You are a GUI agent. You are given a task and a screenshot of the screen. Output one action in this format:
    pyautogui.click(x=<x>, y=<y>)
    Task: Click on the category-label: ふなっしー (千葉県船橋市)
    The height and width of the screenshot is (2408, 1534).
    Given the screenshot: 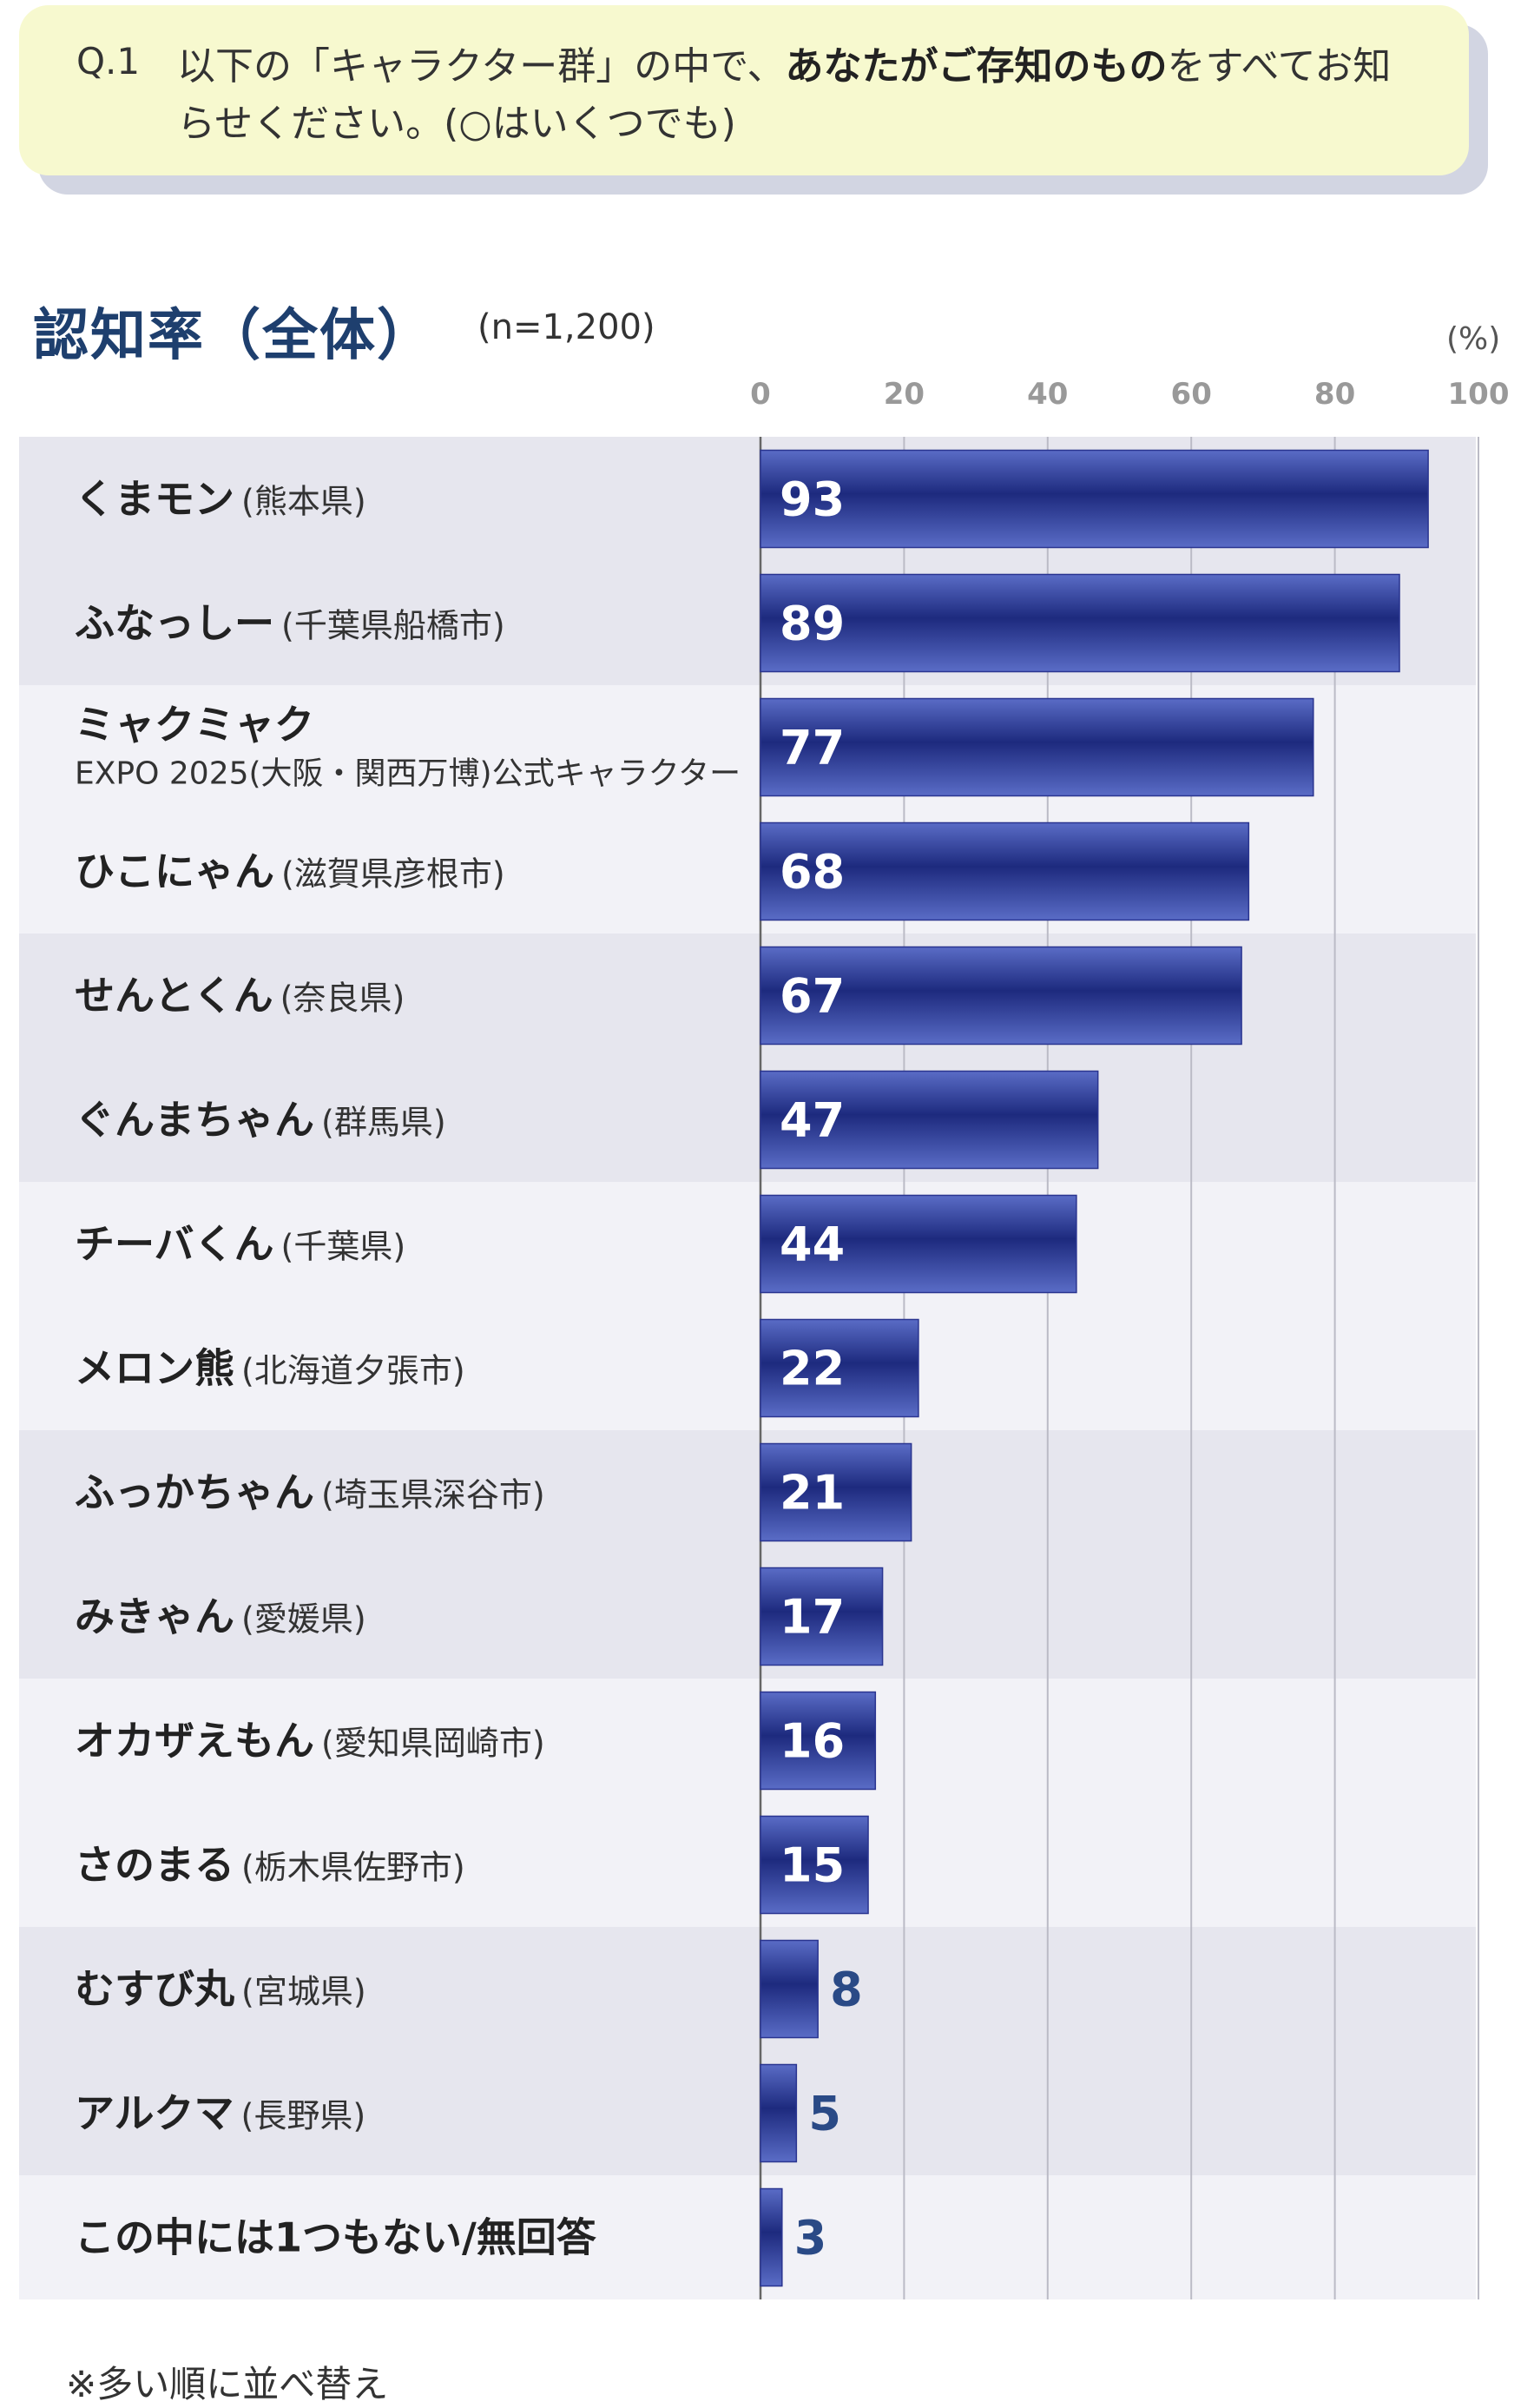 What is the action you would take?
    pyautogui.click(x=290, y=623)
    